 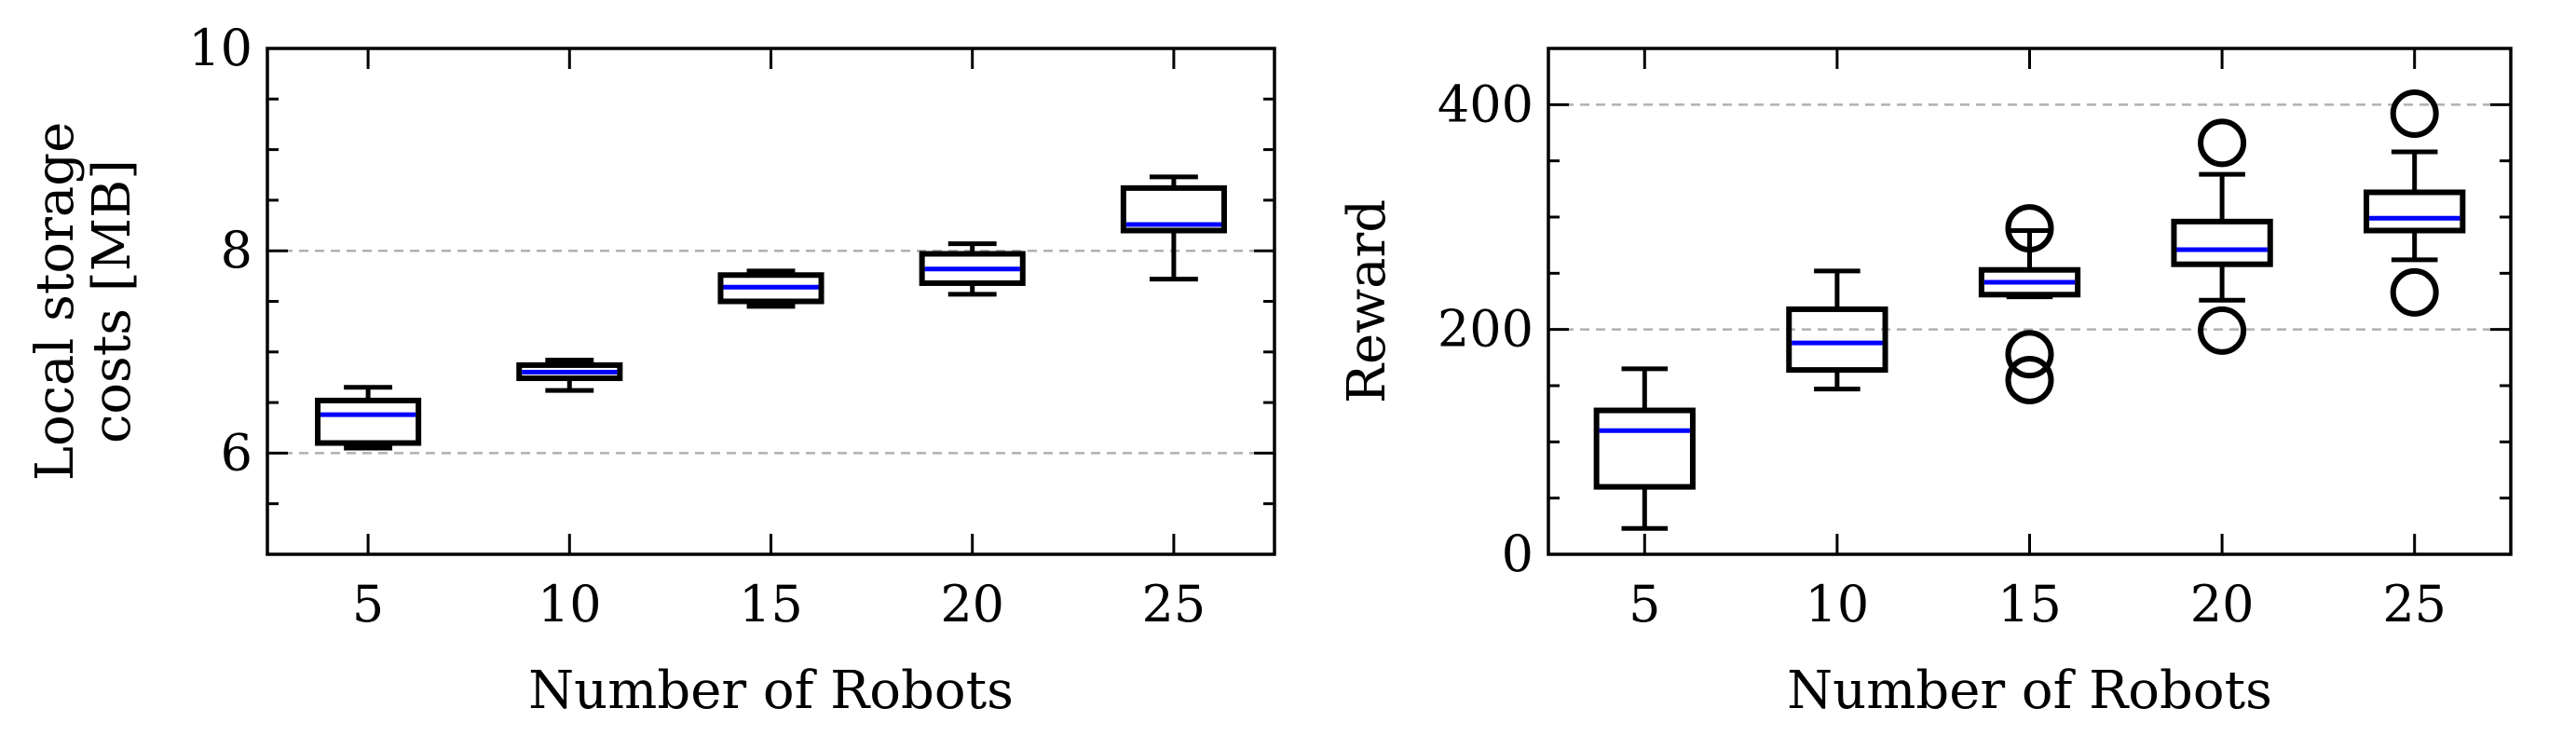 I want to click on y-axis-label: costs [MB], so click(x=112, y=301).